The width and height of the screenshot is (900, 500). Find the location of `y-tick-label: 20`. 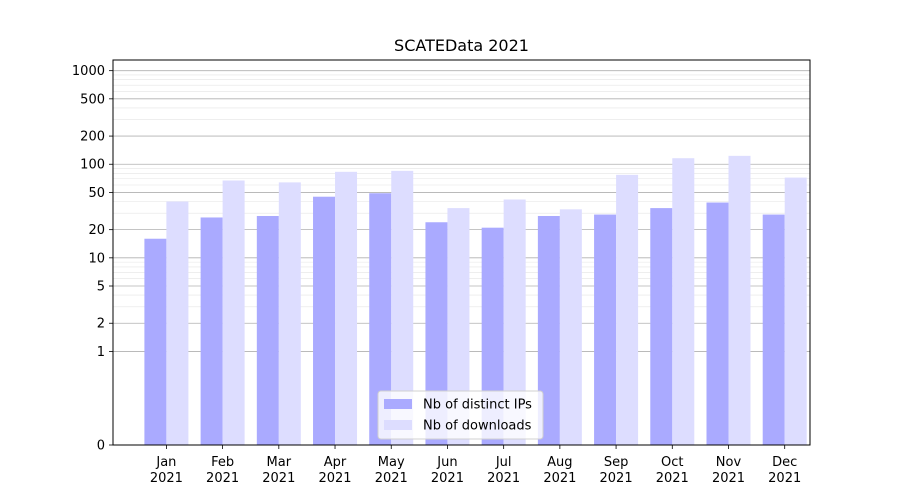

y-tick-label: 20 is located at coordinates (96, 230).